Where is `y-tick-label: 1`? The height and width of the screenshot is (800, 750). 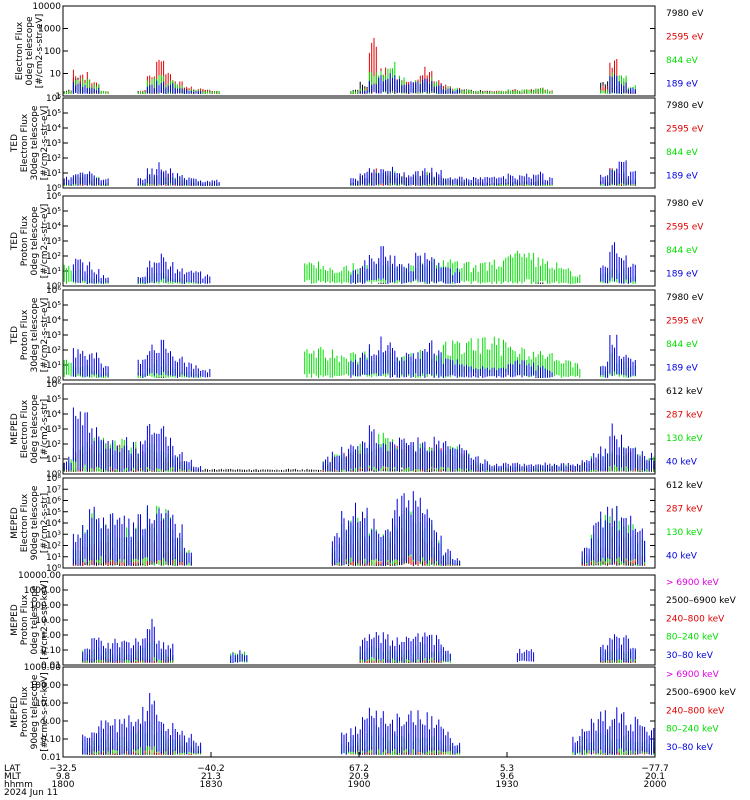 y-tick-label: 1 is located at coordinates (58, 97).